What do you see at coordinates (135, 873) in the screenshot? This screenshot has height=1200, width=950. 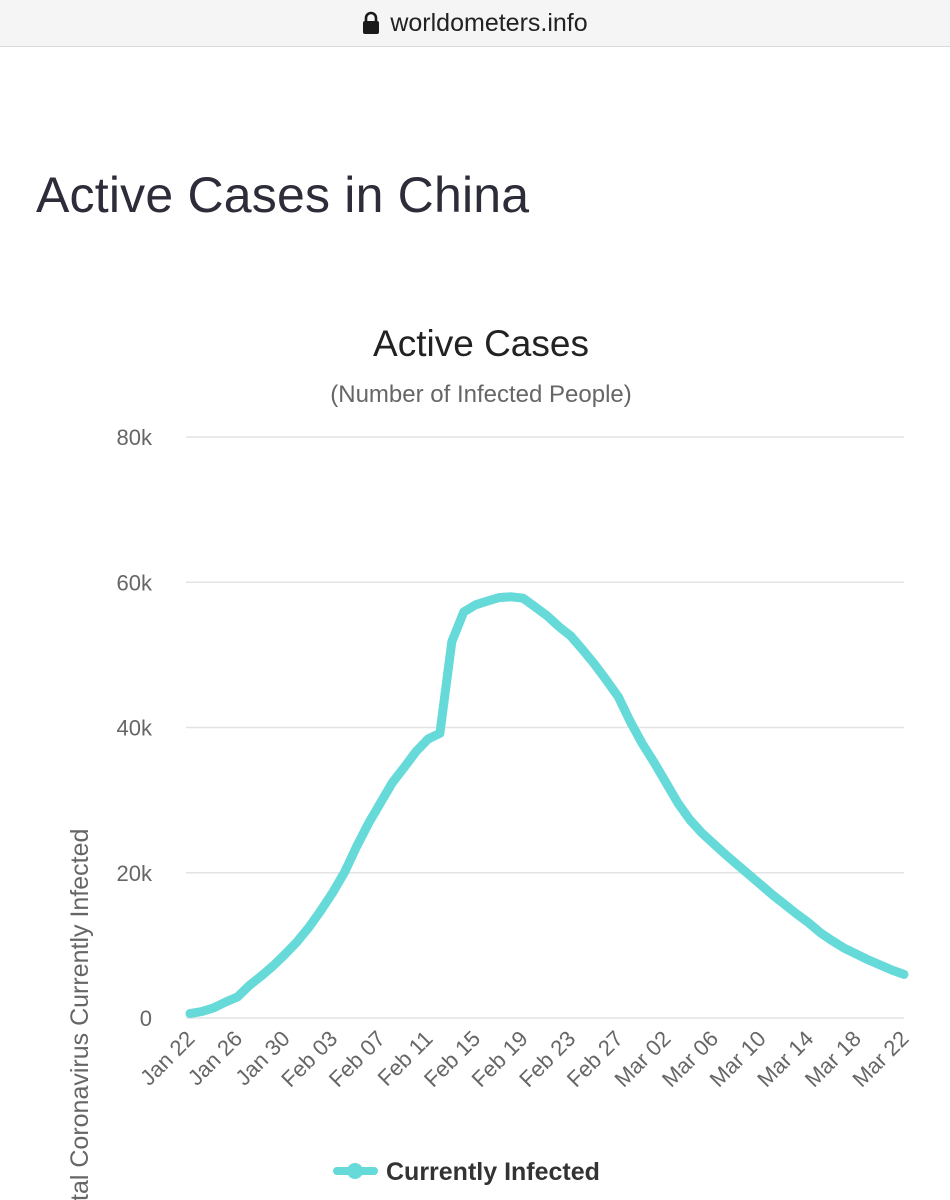 I see `y-tick-label: 20k` at bounding box center [135, 873].